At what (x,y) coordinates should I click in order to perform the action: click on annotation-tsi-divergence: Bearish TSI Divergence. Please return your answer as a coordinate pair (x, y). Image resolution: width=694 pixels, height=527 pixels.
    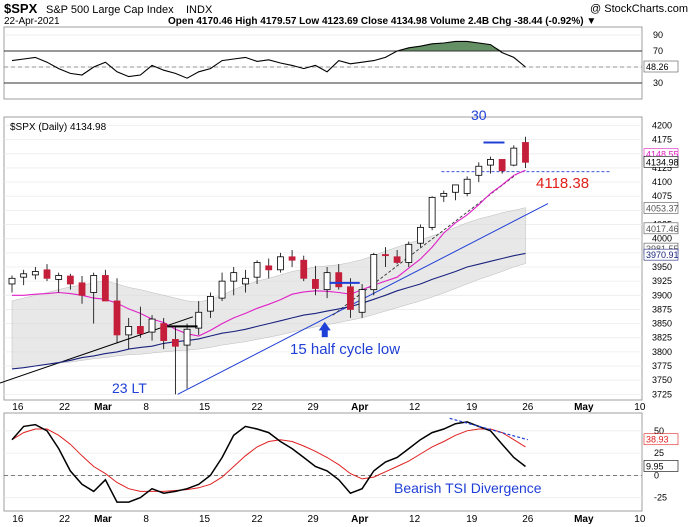
    Looking at the image, I should click on (468, 488).